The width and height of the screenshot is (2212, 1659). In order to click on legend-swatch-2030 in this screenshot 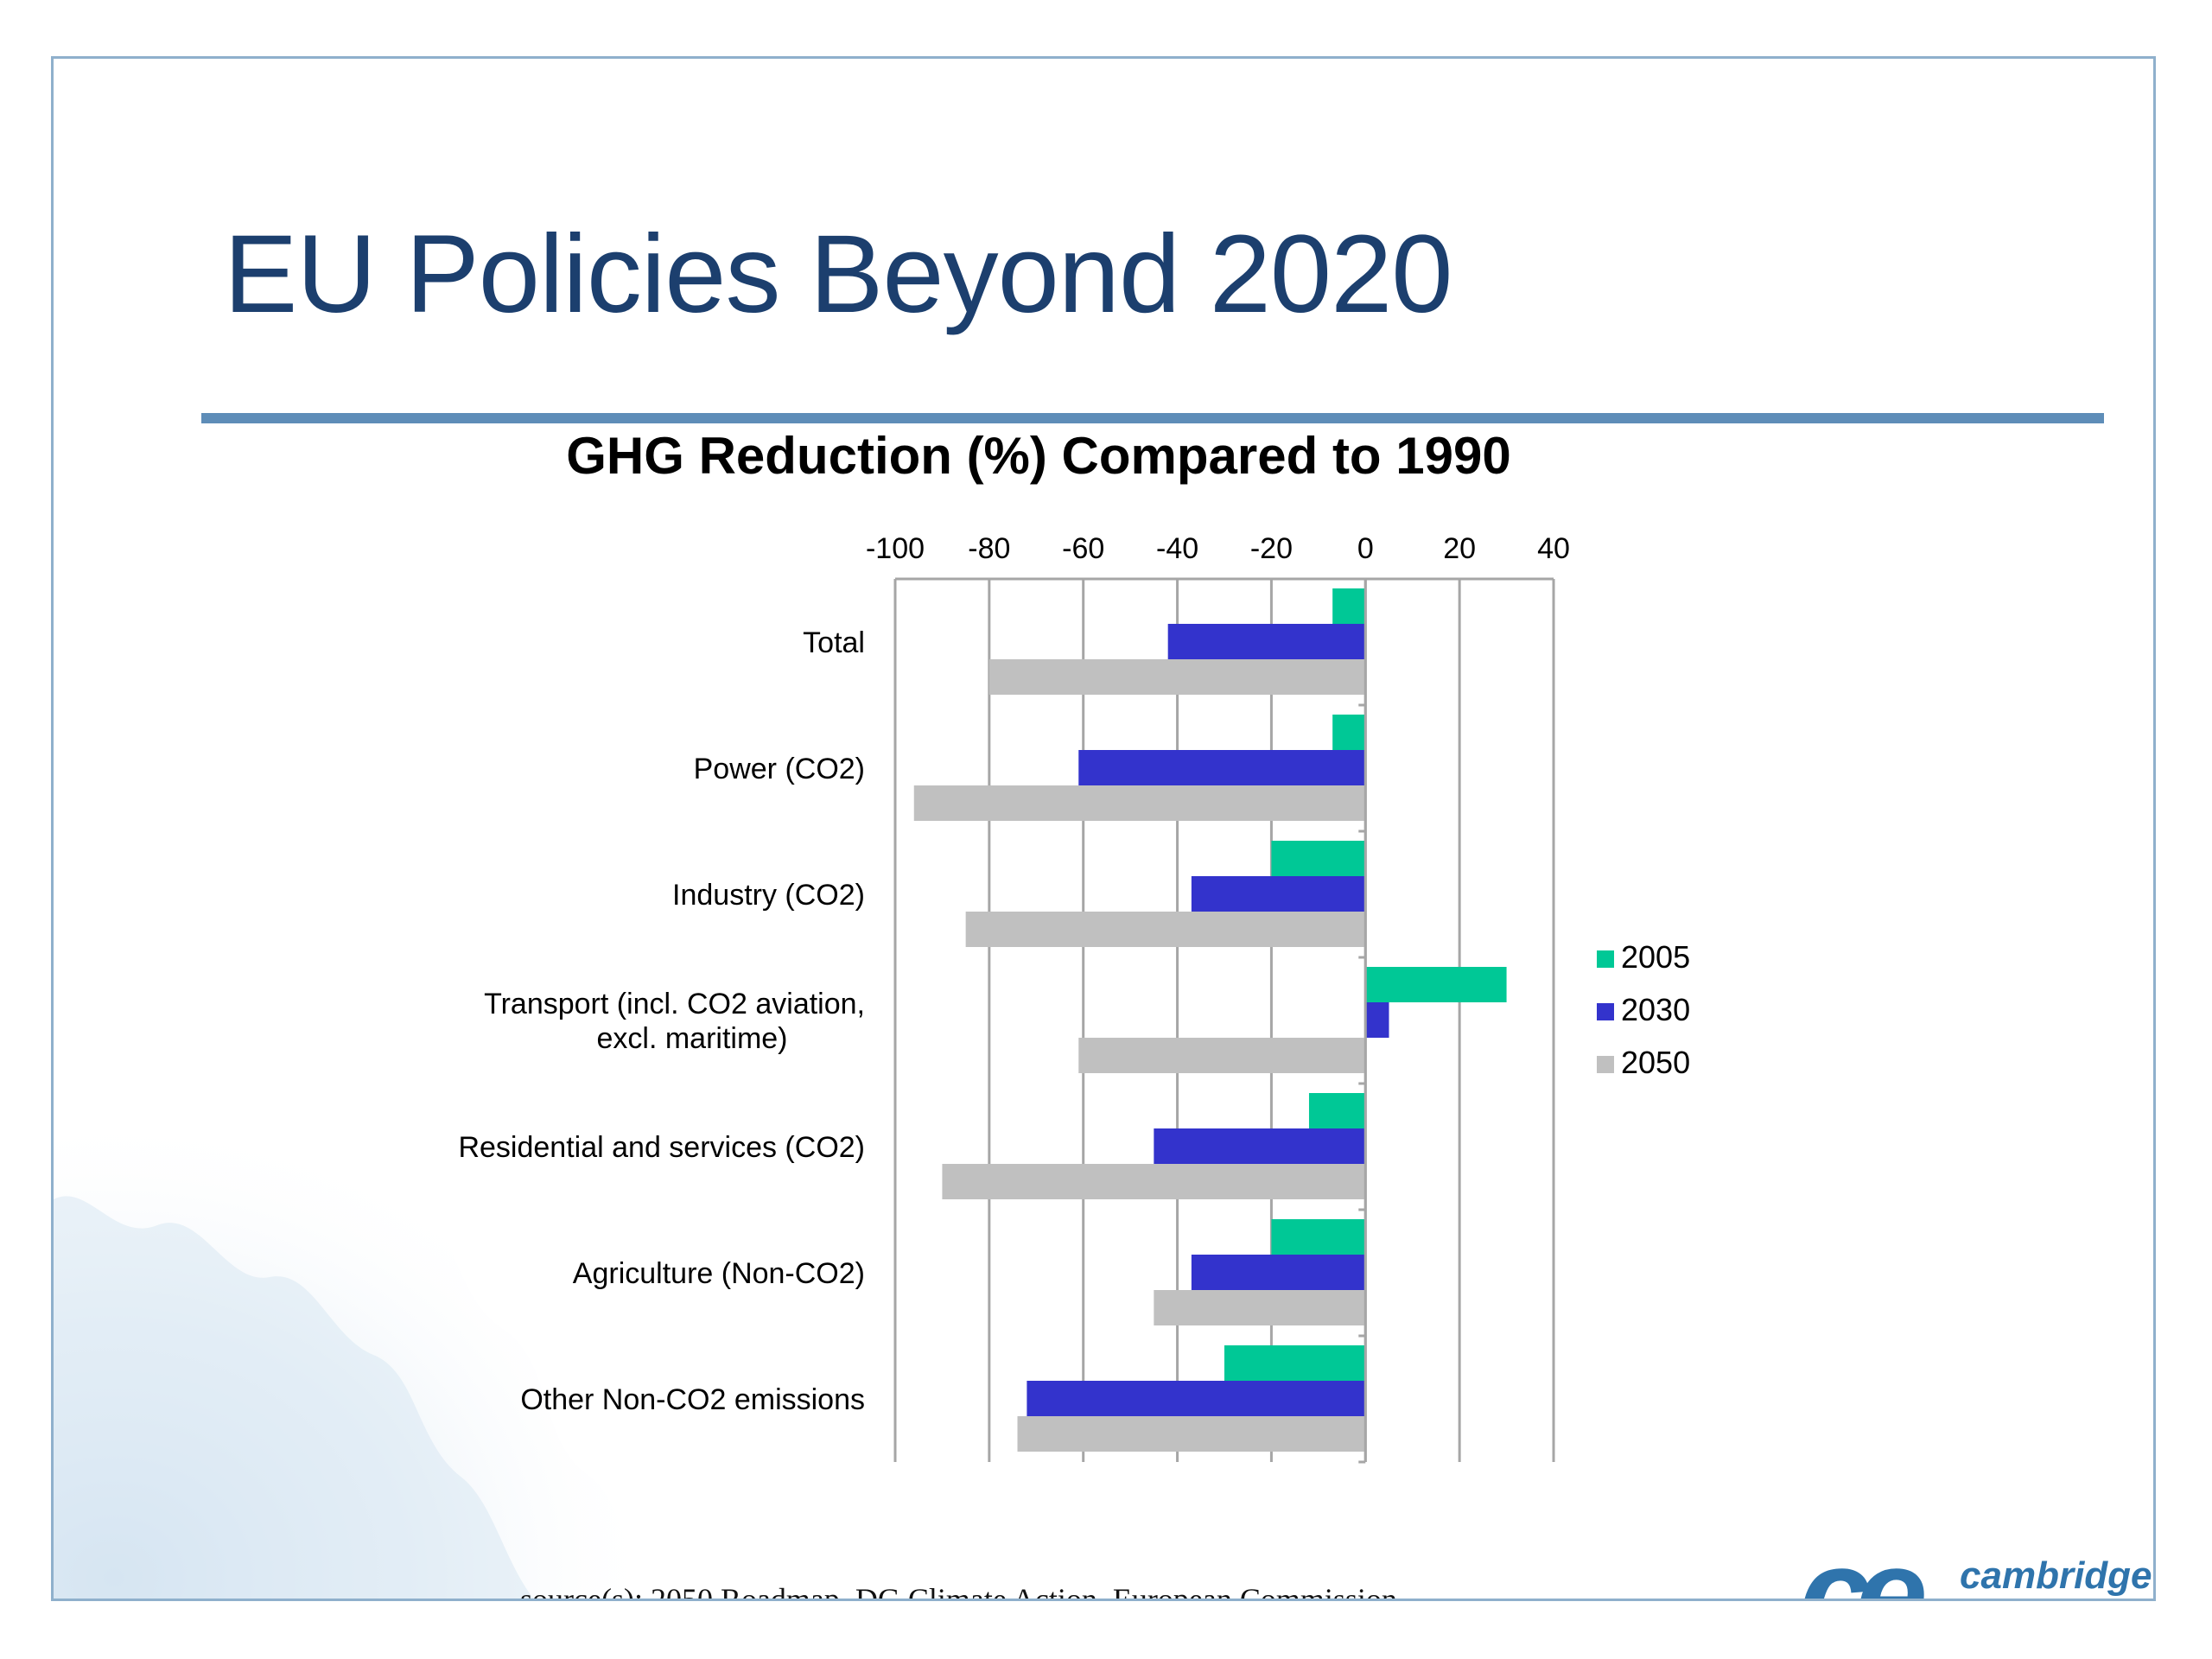, I will do `click(1605, 1011)`.